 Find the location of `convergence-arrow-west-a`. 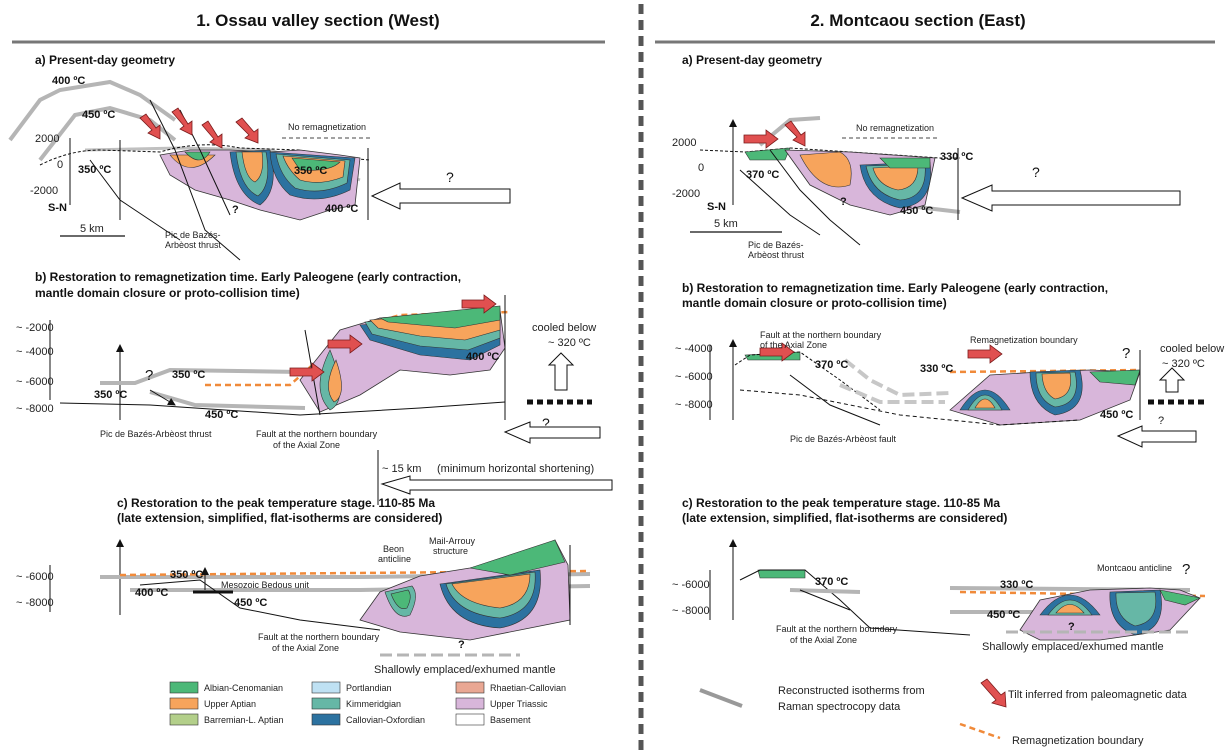

convergence-arrow-west-a is located at coordinates (440, 196).